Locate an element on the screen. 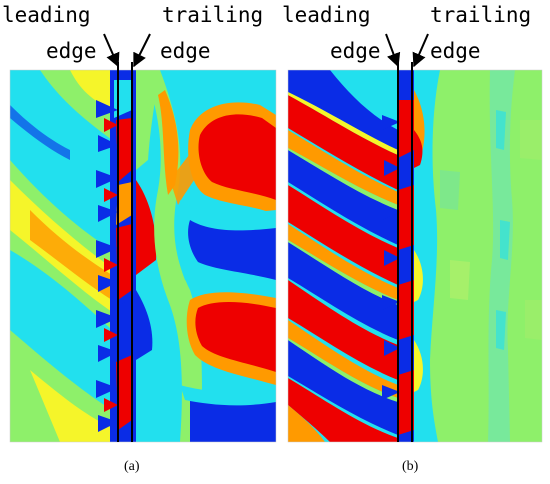 This screenshot has width=550, height=484. trailing-edge-arrow-b is located at coordinates (420, 50).